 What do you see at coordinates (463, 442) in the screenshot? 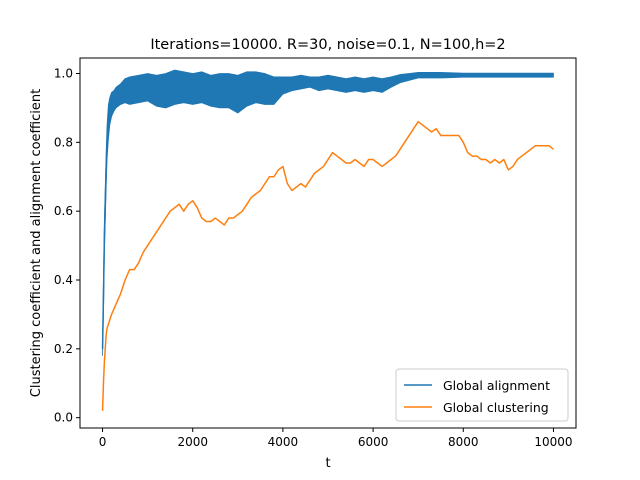
I see `x-tick-label: 8000` at bounding box center [463, 442].